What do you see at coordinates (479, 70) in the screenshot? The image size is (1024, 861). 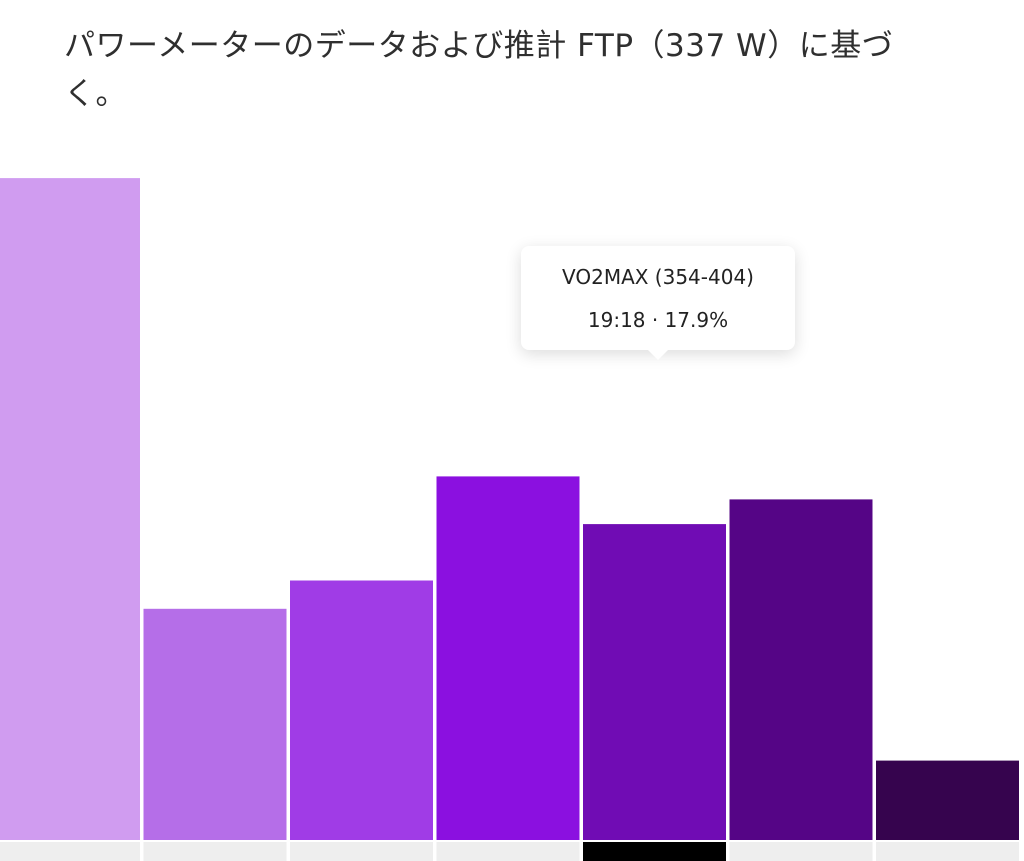 I see `chart-caption: パワーメーターのデータおよび推計 FTP（337 W）に基づく。` at bounding box center [479, 70].